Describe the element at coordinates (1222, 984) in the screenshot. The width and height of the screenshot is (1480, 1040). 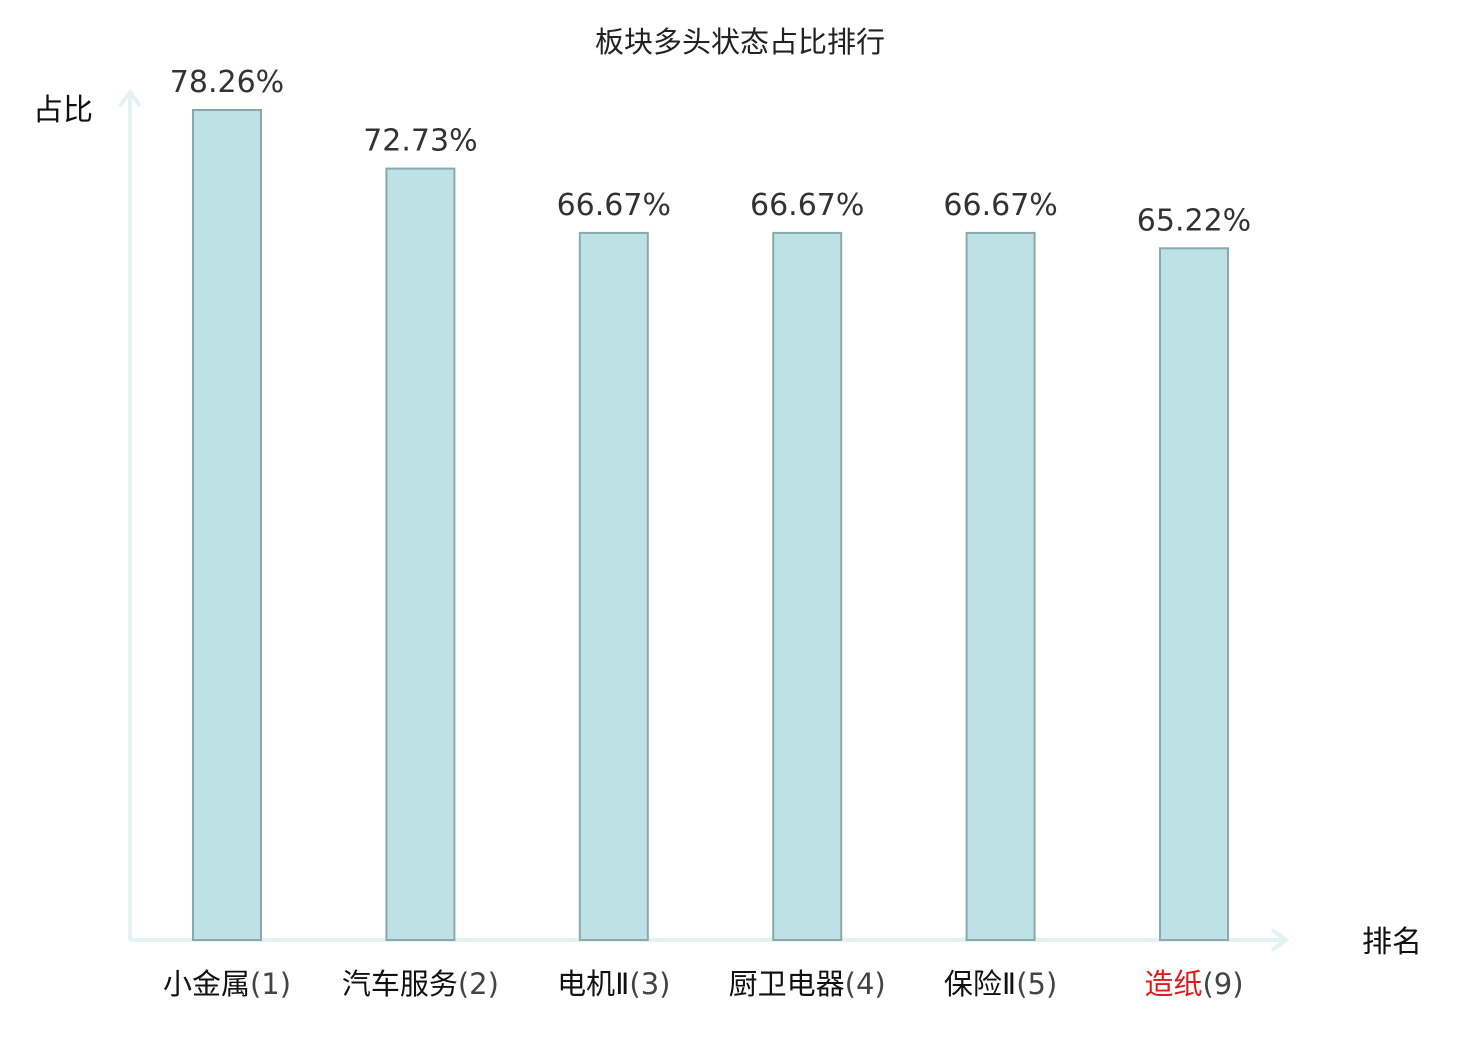
I see `category-rank: (9)` at that location.